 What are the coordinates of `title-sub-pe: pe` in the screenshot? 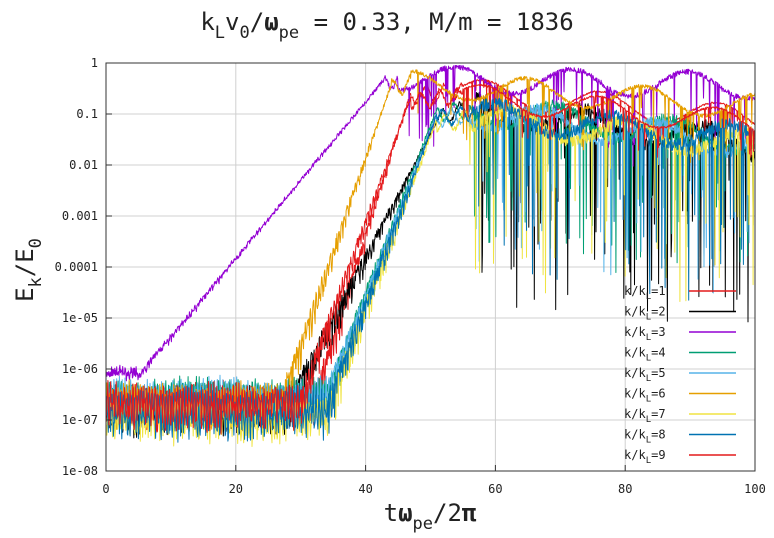 It's located at (289, 33).